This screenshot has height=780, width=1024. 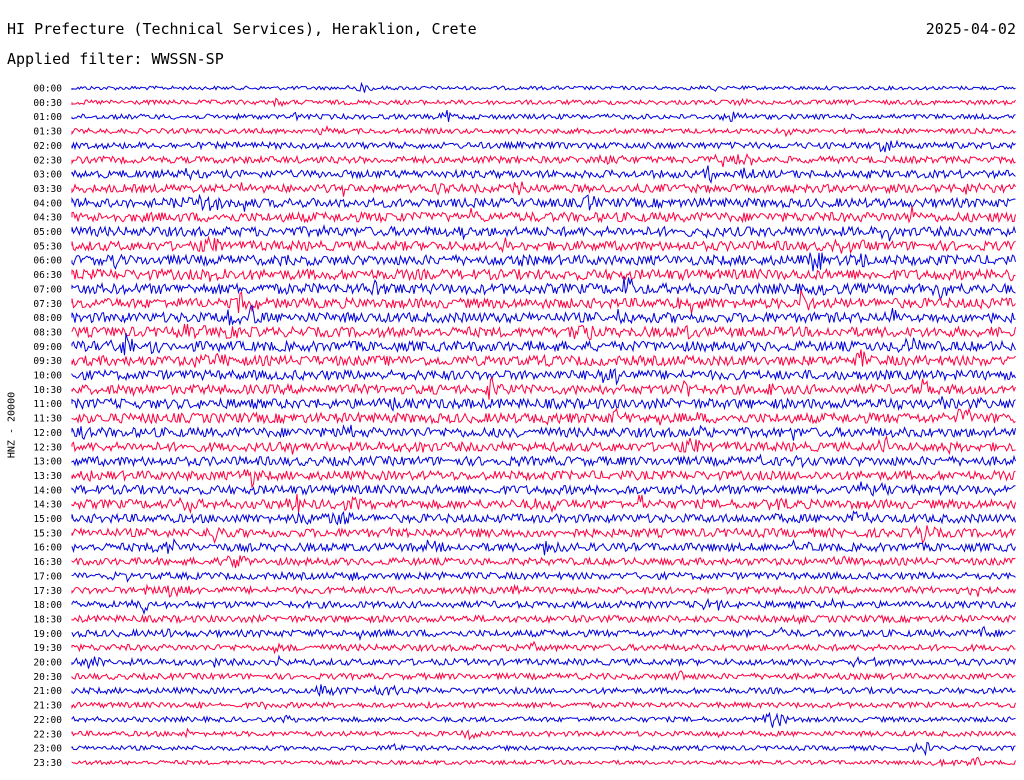 What do you see at coordinates (47, 505) in the screenshot?
I see `time-label: 14:30` at bounding box center [47, 505].